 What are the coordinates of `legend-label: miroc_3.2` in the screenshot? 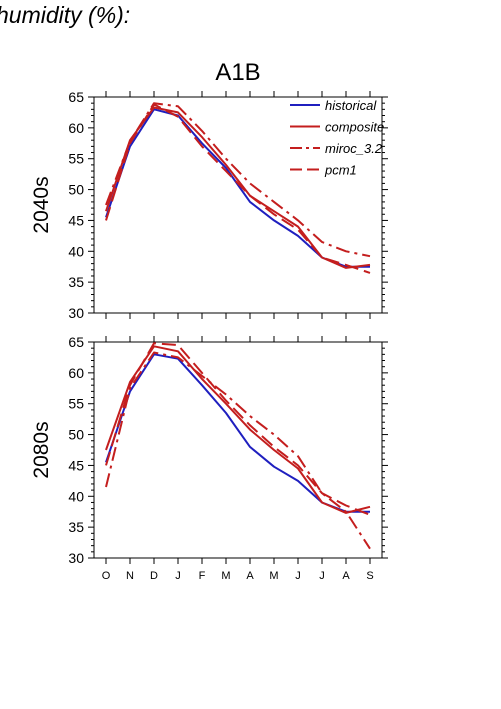 It's located at (354, 148).